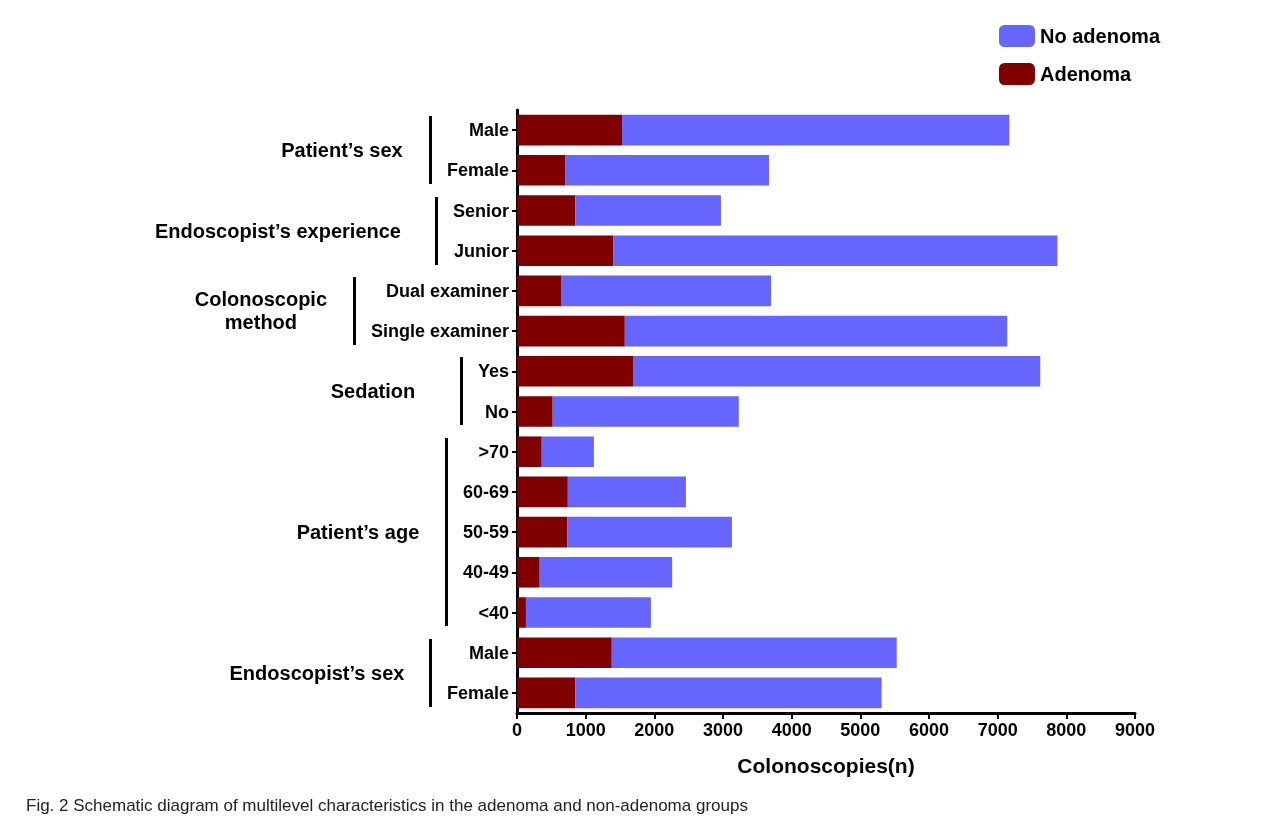  Describe the element at coordinates (826, 765) in the screenshot. I see `x-axis-title: Colonoscopies(n)` at that location.